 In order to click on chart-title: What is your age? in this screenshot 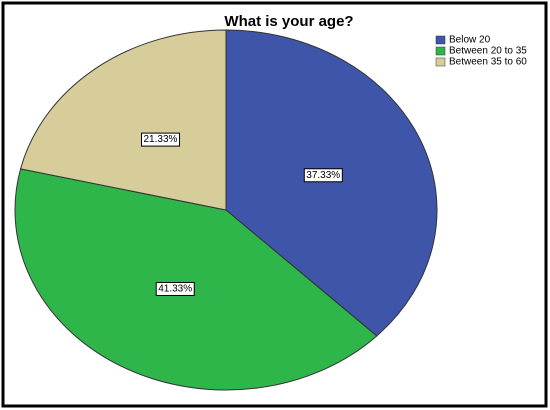, I will do `click(288, 21)`.